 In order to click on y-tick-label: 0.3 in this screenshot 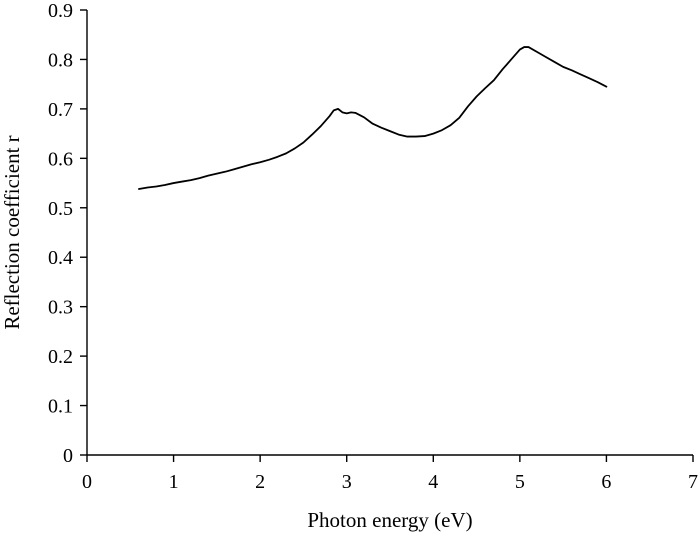, I will do `click(60, 308)`.